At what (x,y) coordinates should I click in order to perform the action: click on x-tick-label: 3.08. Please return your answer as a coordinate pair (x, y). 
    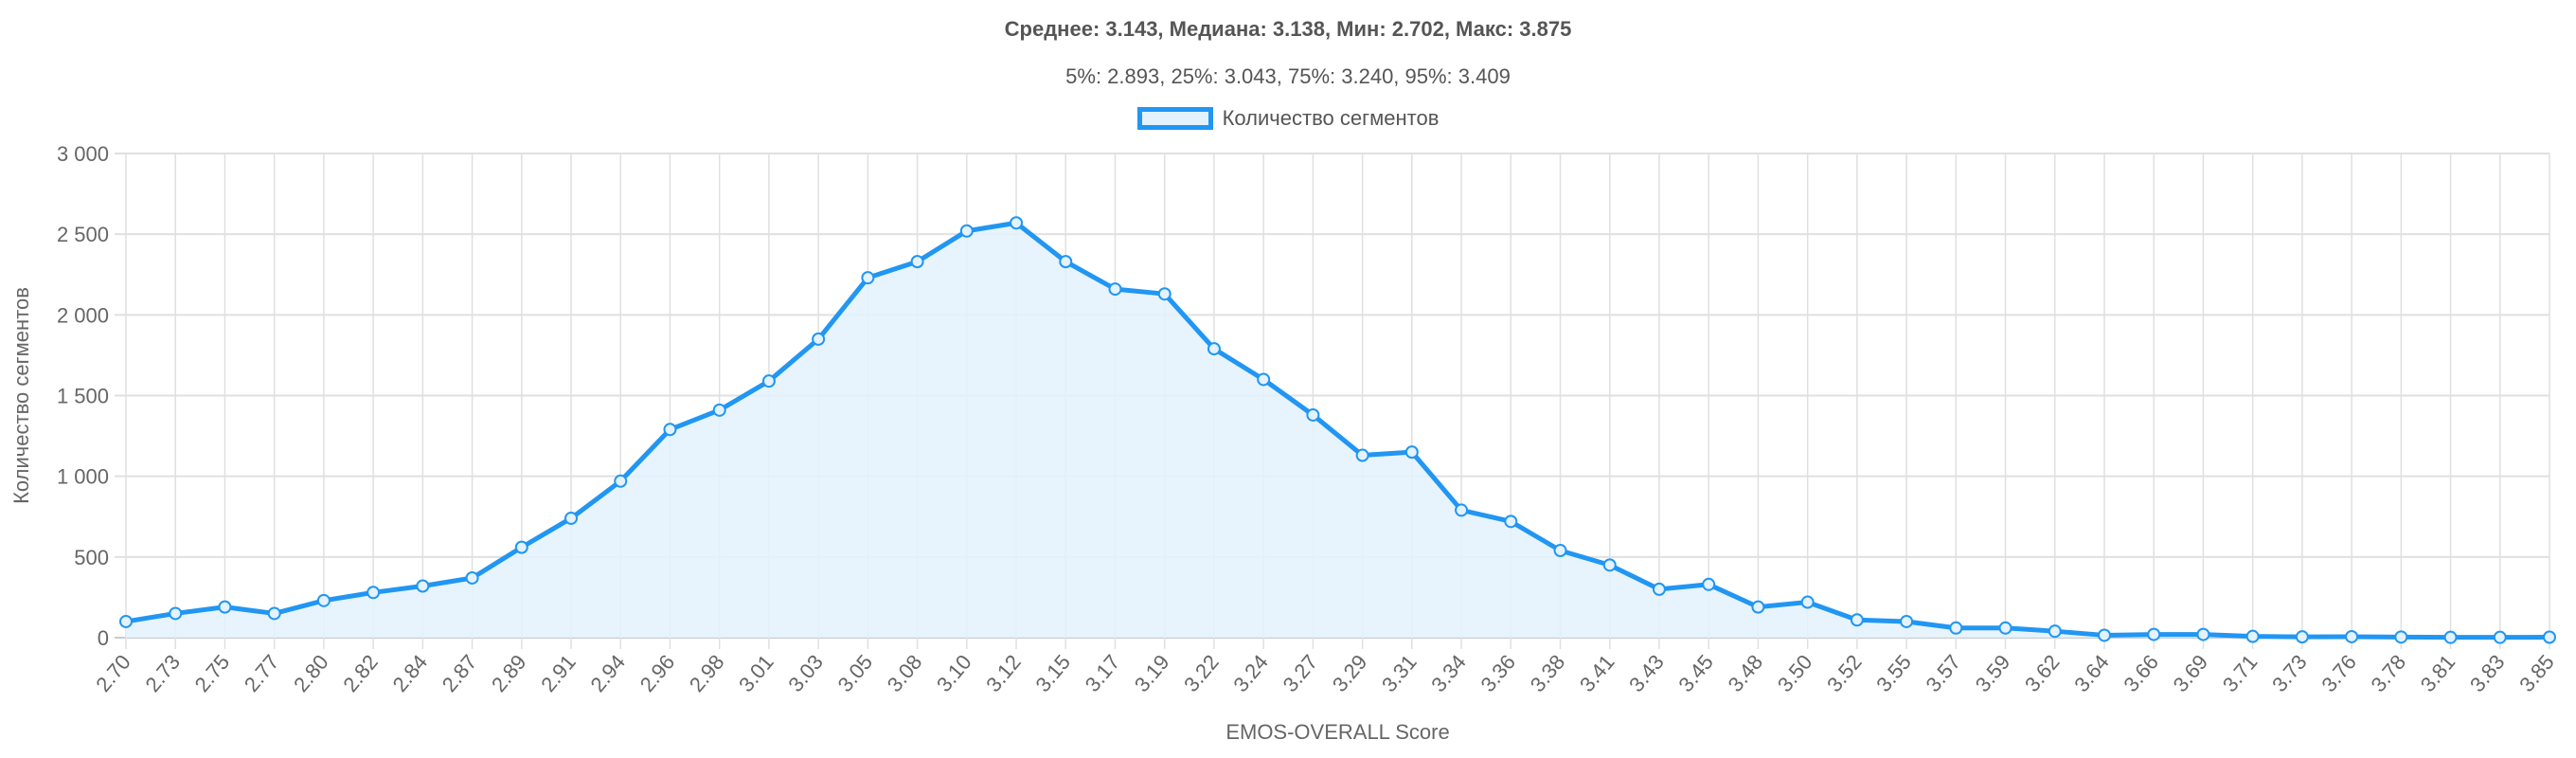
    Looking at the image, I should click on (905, 673).